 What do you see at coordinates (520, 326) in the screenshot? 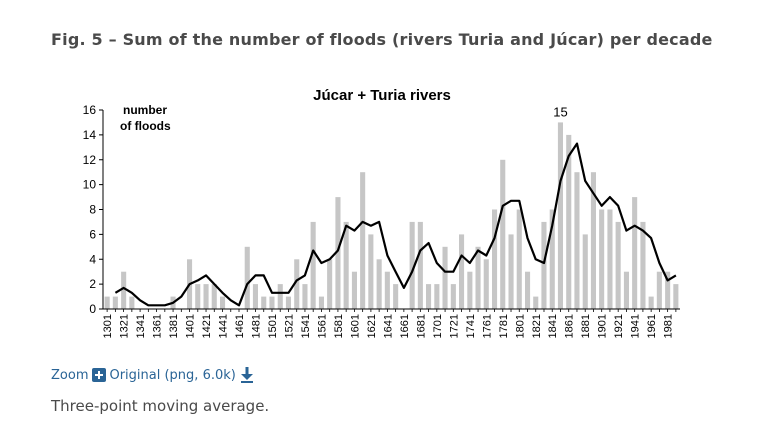
I see `x-tick-label: 1801` at bounding box center [520, 326].